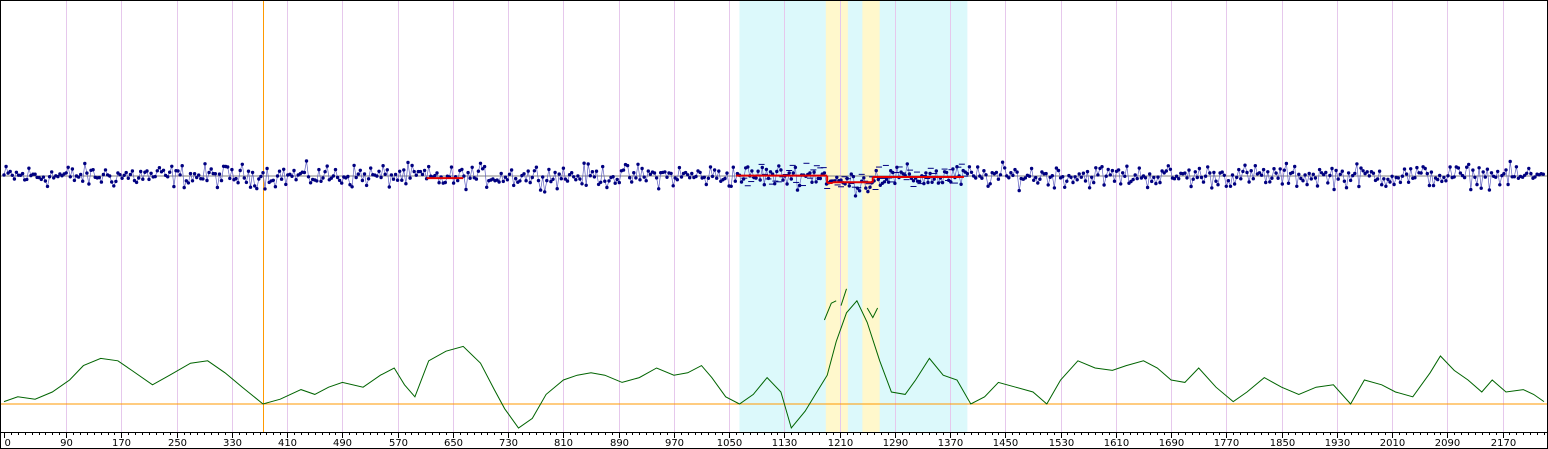 The height and width of the screenshot is (449, 1548). I want to click on highlight-regions, so click(853, 216).